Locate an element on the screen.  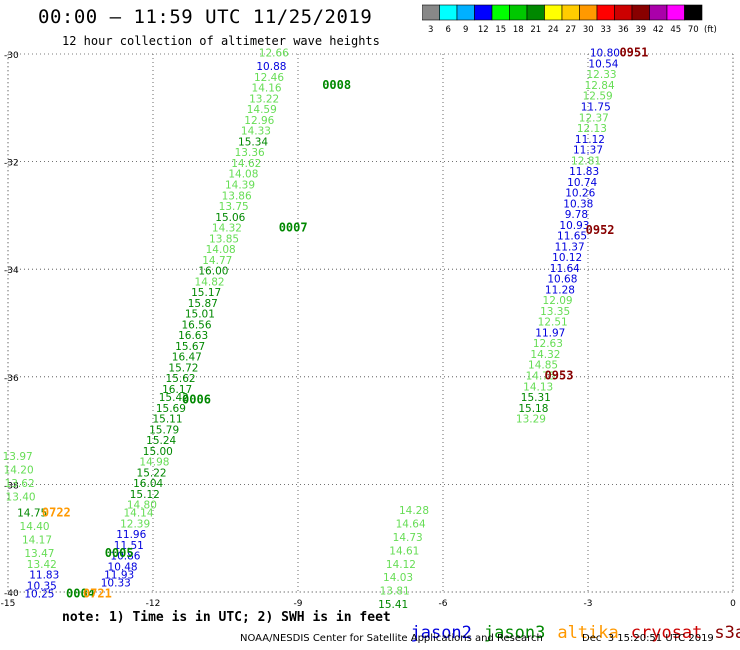
wave-height-label: 15.22 is located at coordinates (152, 473).